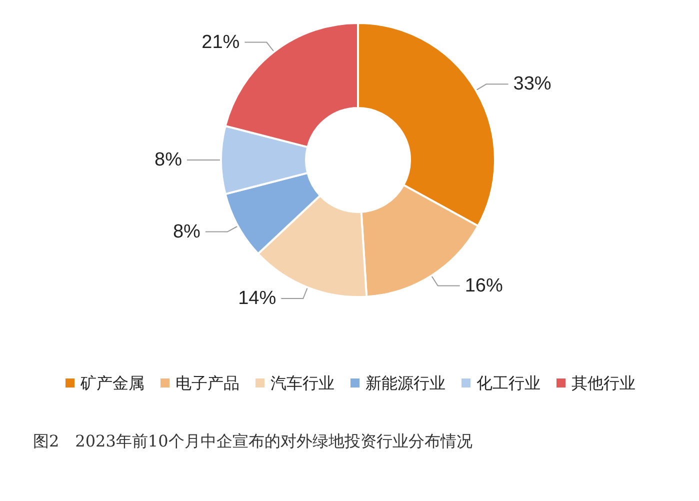  What do you see at coordinates (112, 383) in the screenshot?
I see `legend-label: 矿产金属` at bounding box center [112, 383].